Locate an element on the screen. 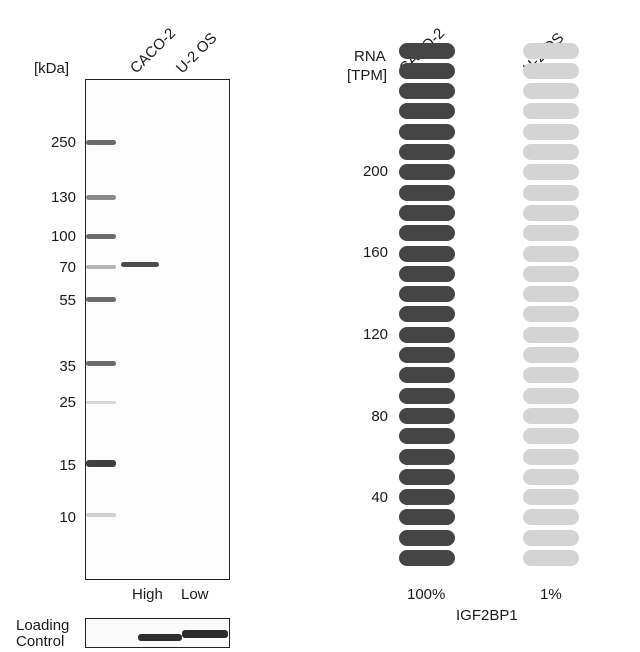 The height and width of the screenshot is (652, 640). rna-bar-u2os is located at coordinates (551, 326).